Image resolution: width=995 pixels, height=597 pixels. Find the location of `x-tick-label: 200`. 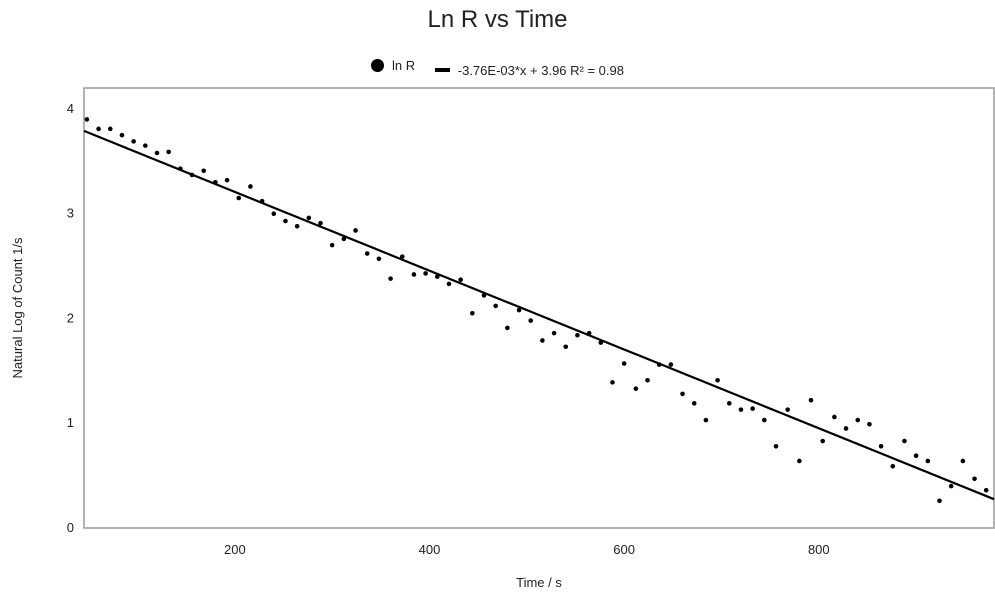

x-tick-label: 200 is located at coordinates (235, 549).